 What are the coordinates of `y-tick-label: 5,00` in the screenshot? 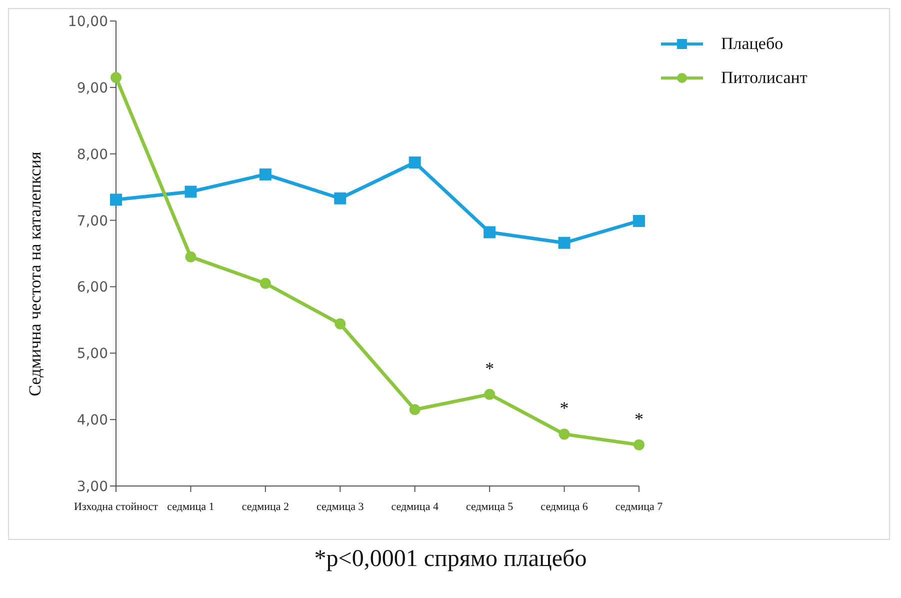 It's located at (92, 354).